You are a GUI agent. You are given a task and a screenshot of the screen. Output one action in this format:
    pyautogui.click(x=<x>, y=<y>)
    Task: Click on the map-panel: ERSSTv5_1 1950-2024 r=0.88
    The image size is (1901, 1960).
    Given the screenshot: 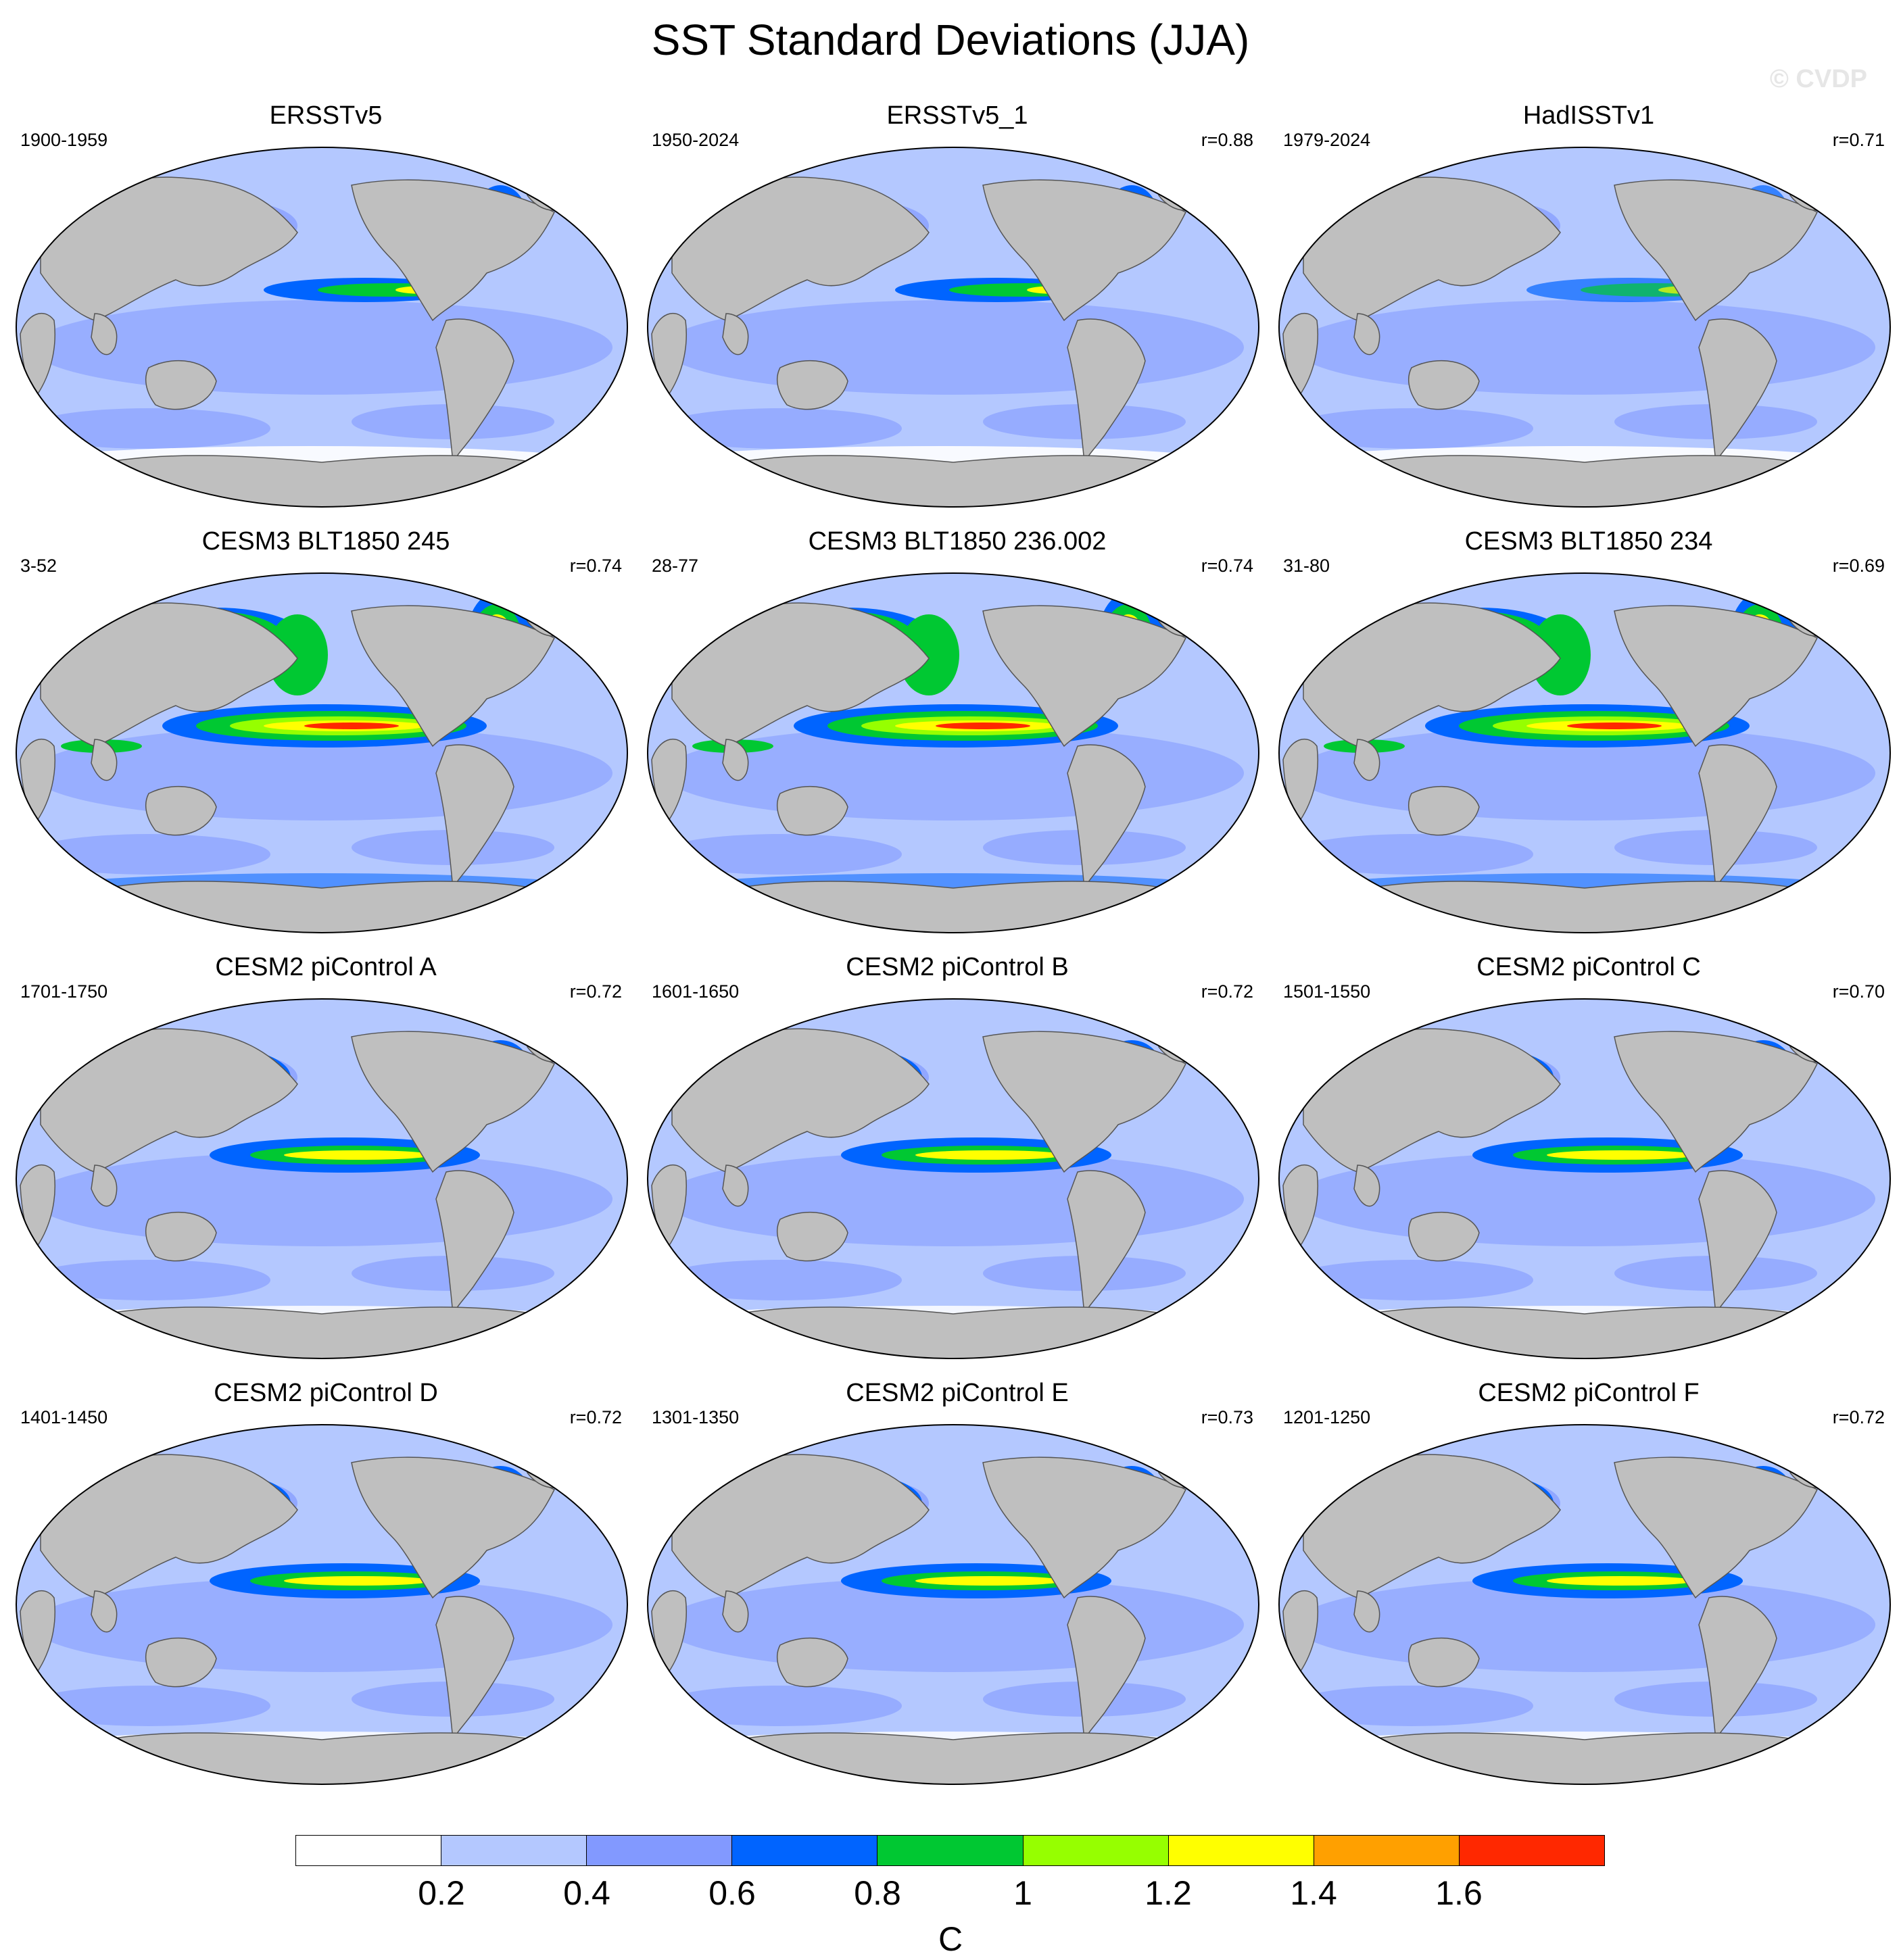 What is the action you would take?
    pyautogui.click(x=958, y=317)
    